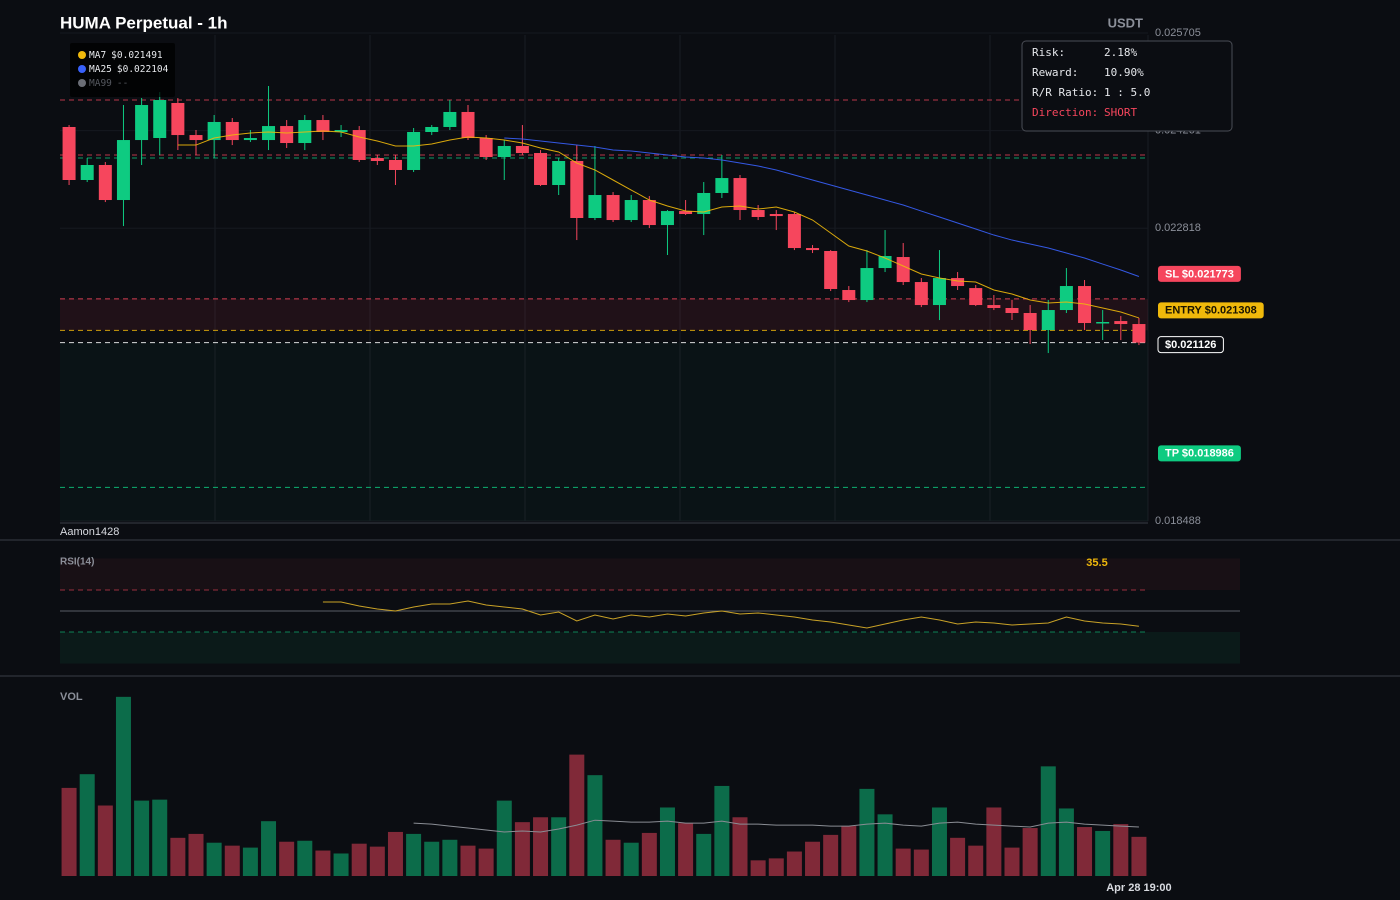  Describe the element at coordinates (122, 83) in the screenshot. I see `legend-value: --` at that location.